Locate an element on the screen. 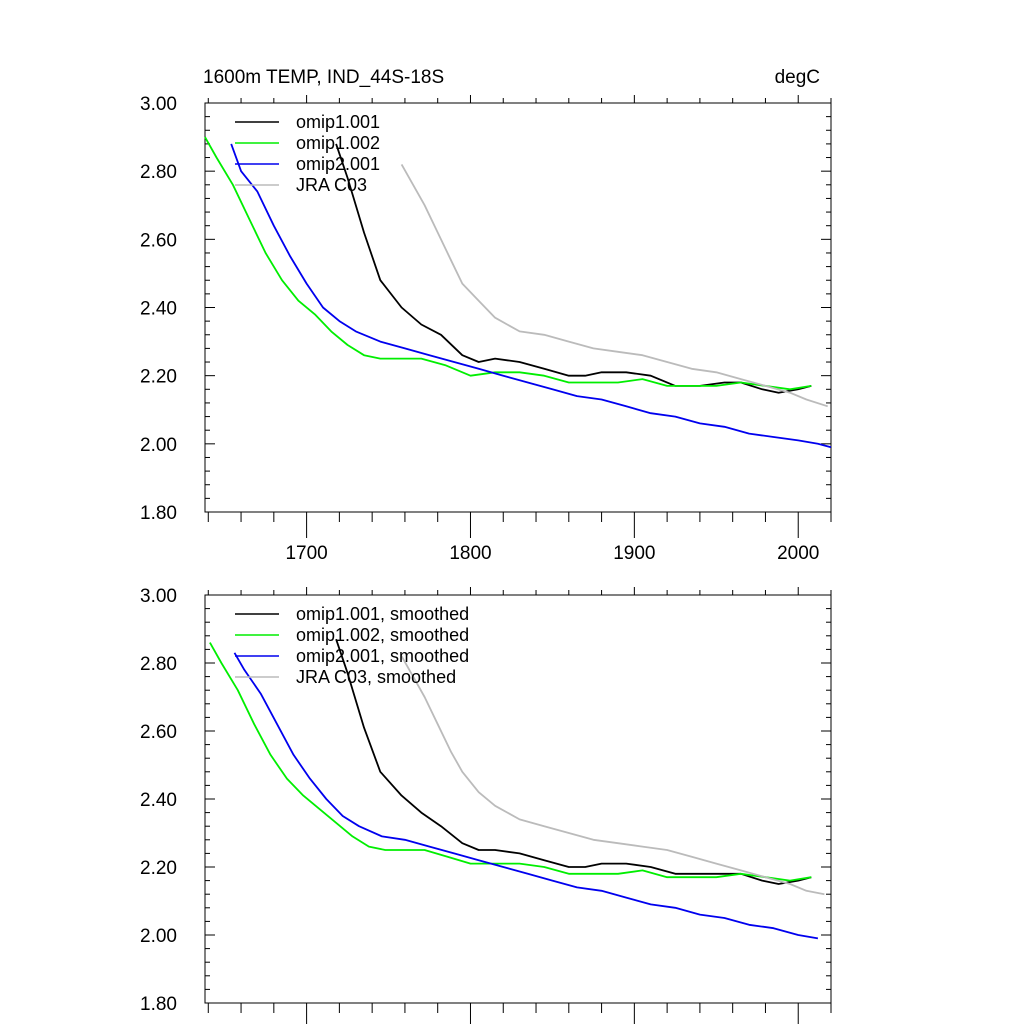  panel-2-legend-label: omip1.002, smoothed is located at coordinates (382, 635).